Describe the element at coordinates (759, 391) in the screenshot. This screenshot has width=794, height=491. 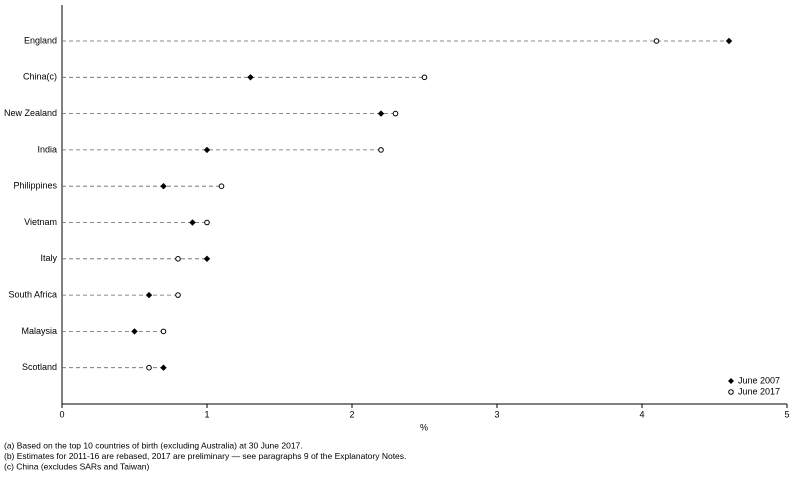
I see `legend-label: June 2017` at that location.